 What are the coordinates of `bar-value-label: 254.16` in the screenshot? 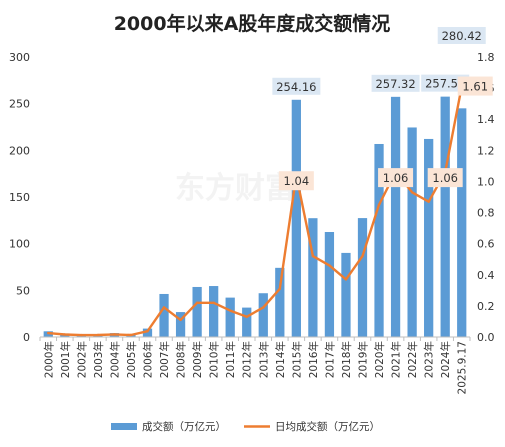 It's located at (296, 87).